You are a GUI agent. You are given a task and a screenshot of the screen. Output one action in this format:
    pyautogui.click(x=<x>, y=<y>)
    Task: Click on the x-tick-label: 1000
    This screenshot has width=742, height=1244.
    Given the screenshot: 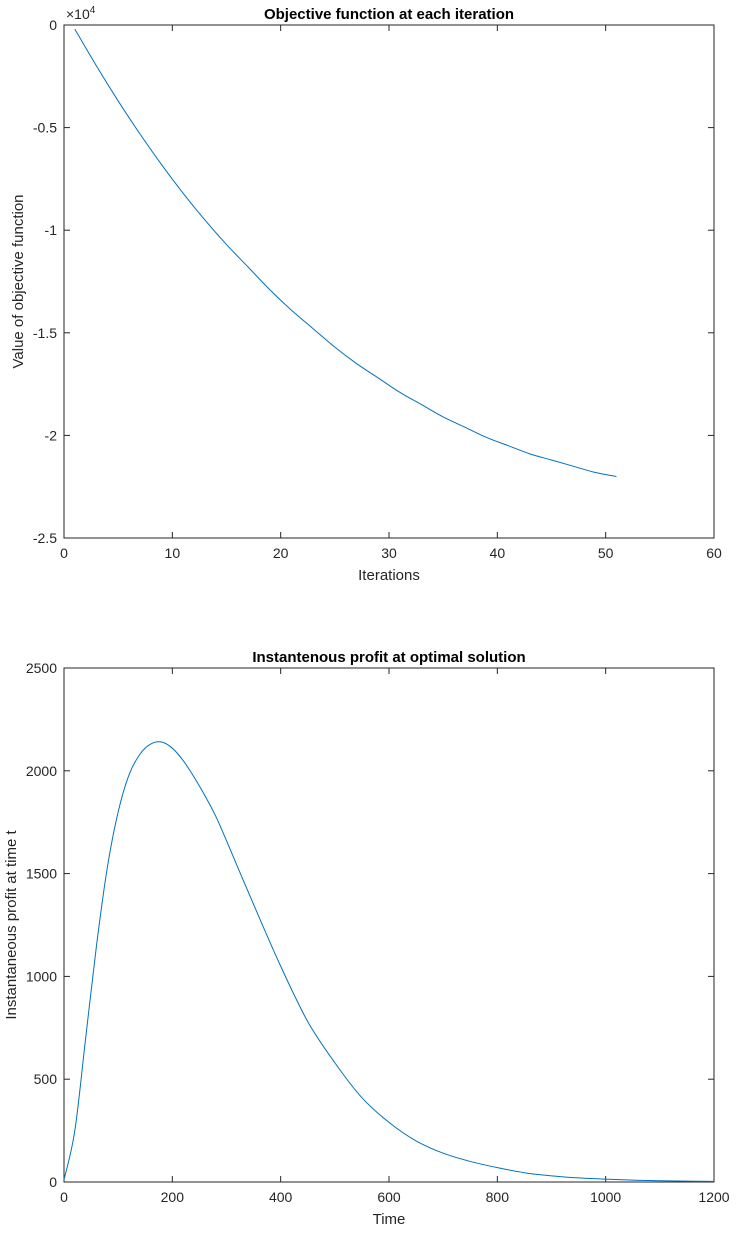 What is the action you would take?
    pyautogui.click(x=605, y=1197)
    